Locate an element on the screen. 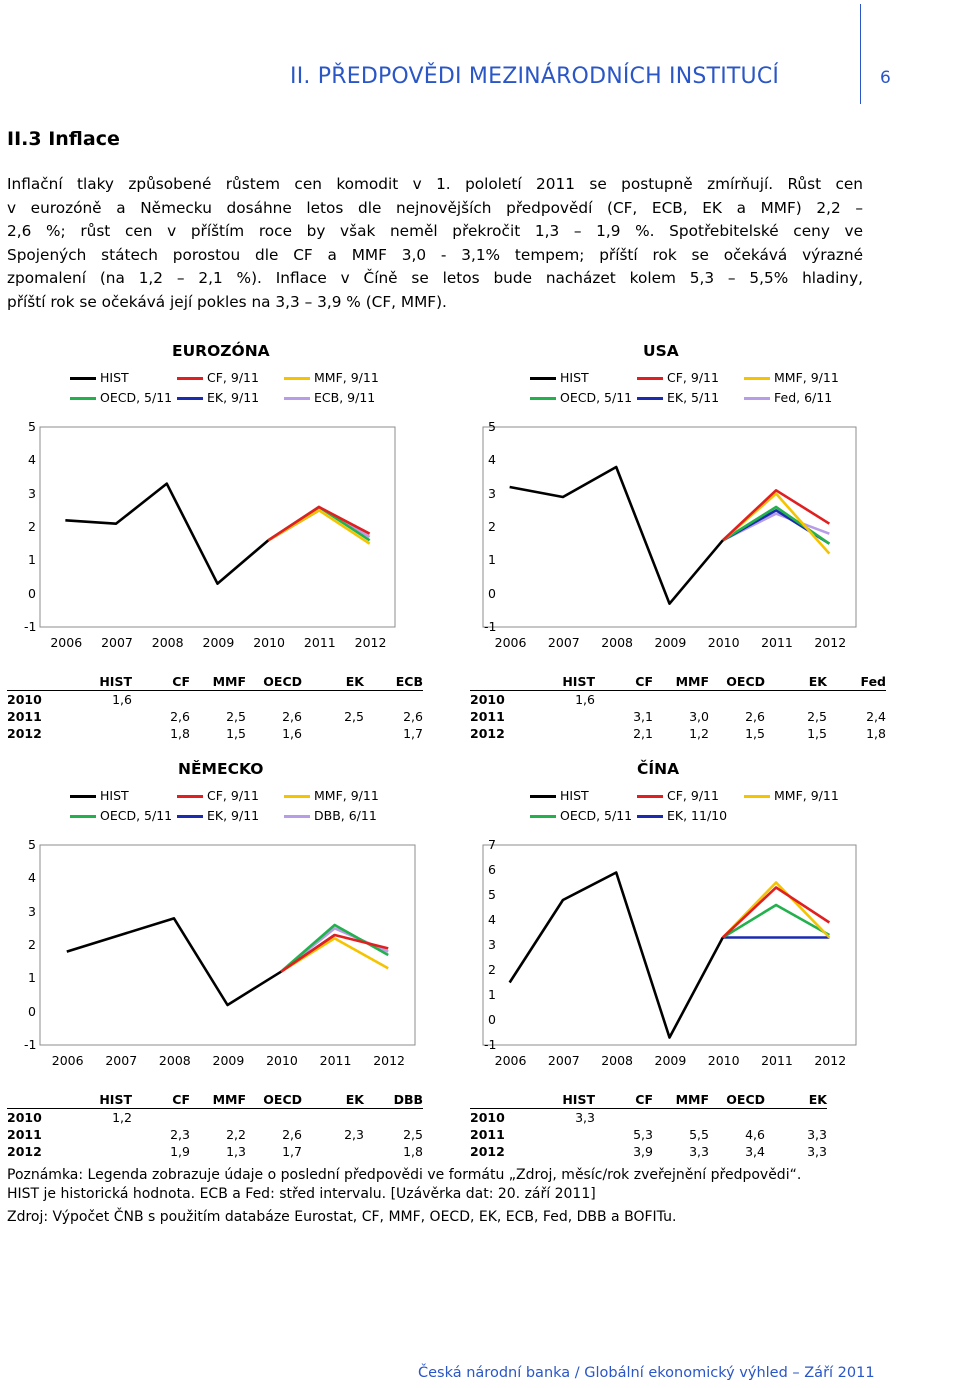 The image size is (960, 1388). chart-title: USA is located at coordinates (661, 351).